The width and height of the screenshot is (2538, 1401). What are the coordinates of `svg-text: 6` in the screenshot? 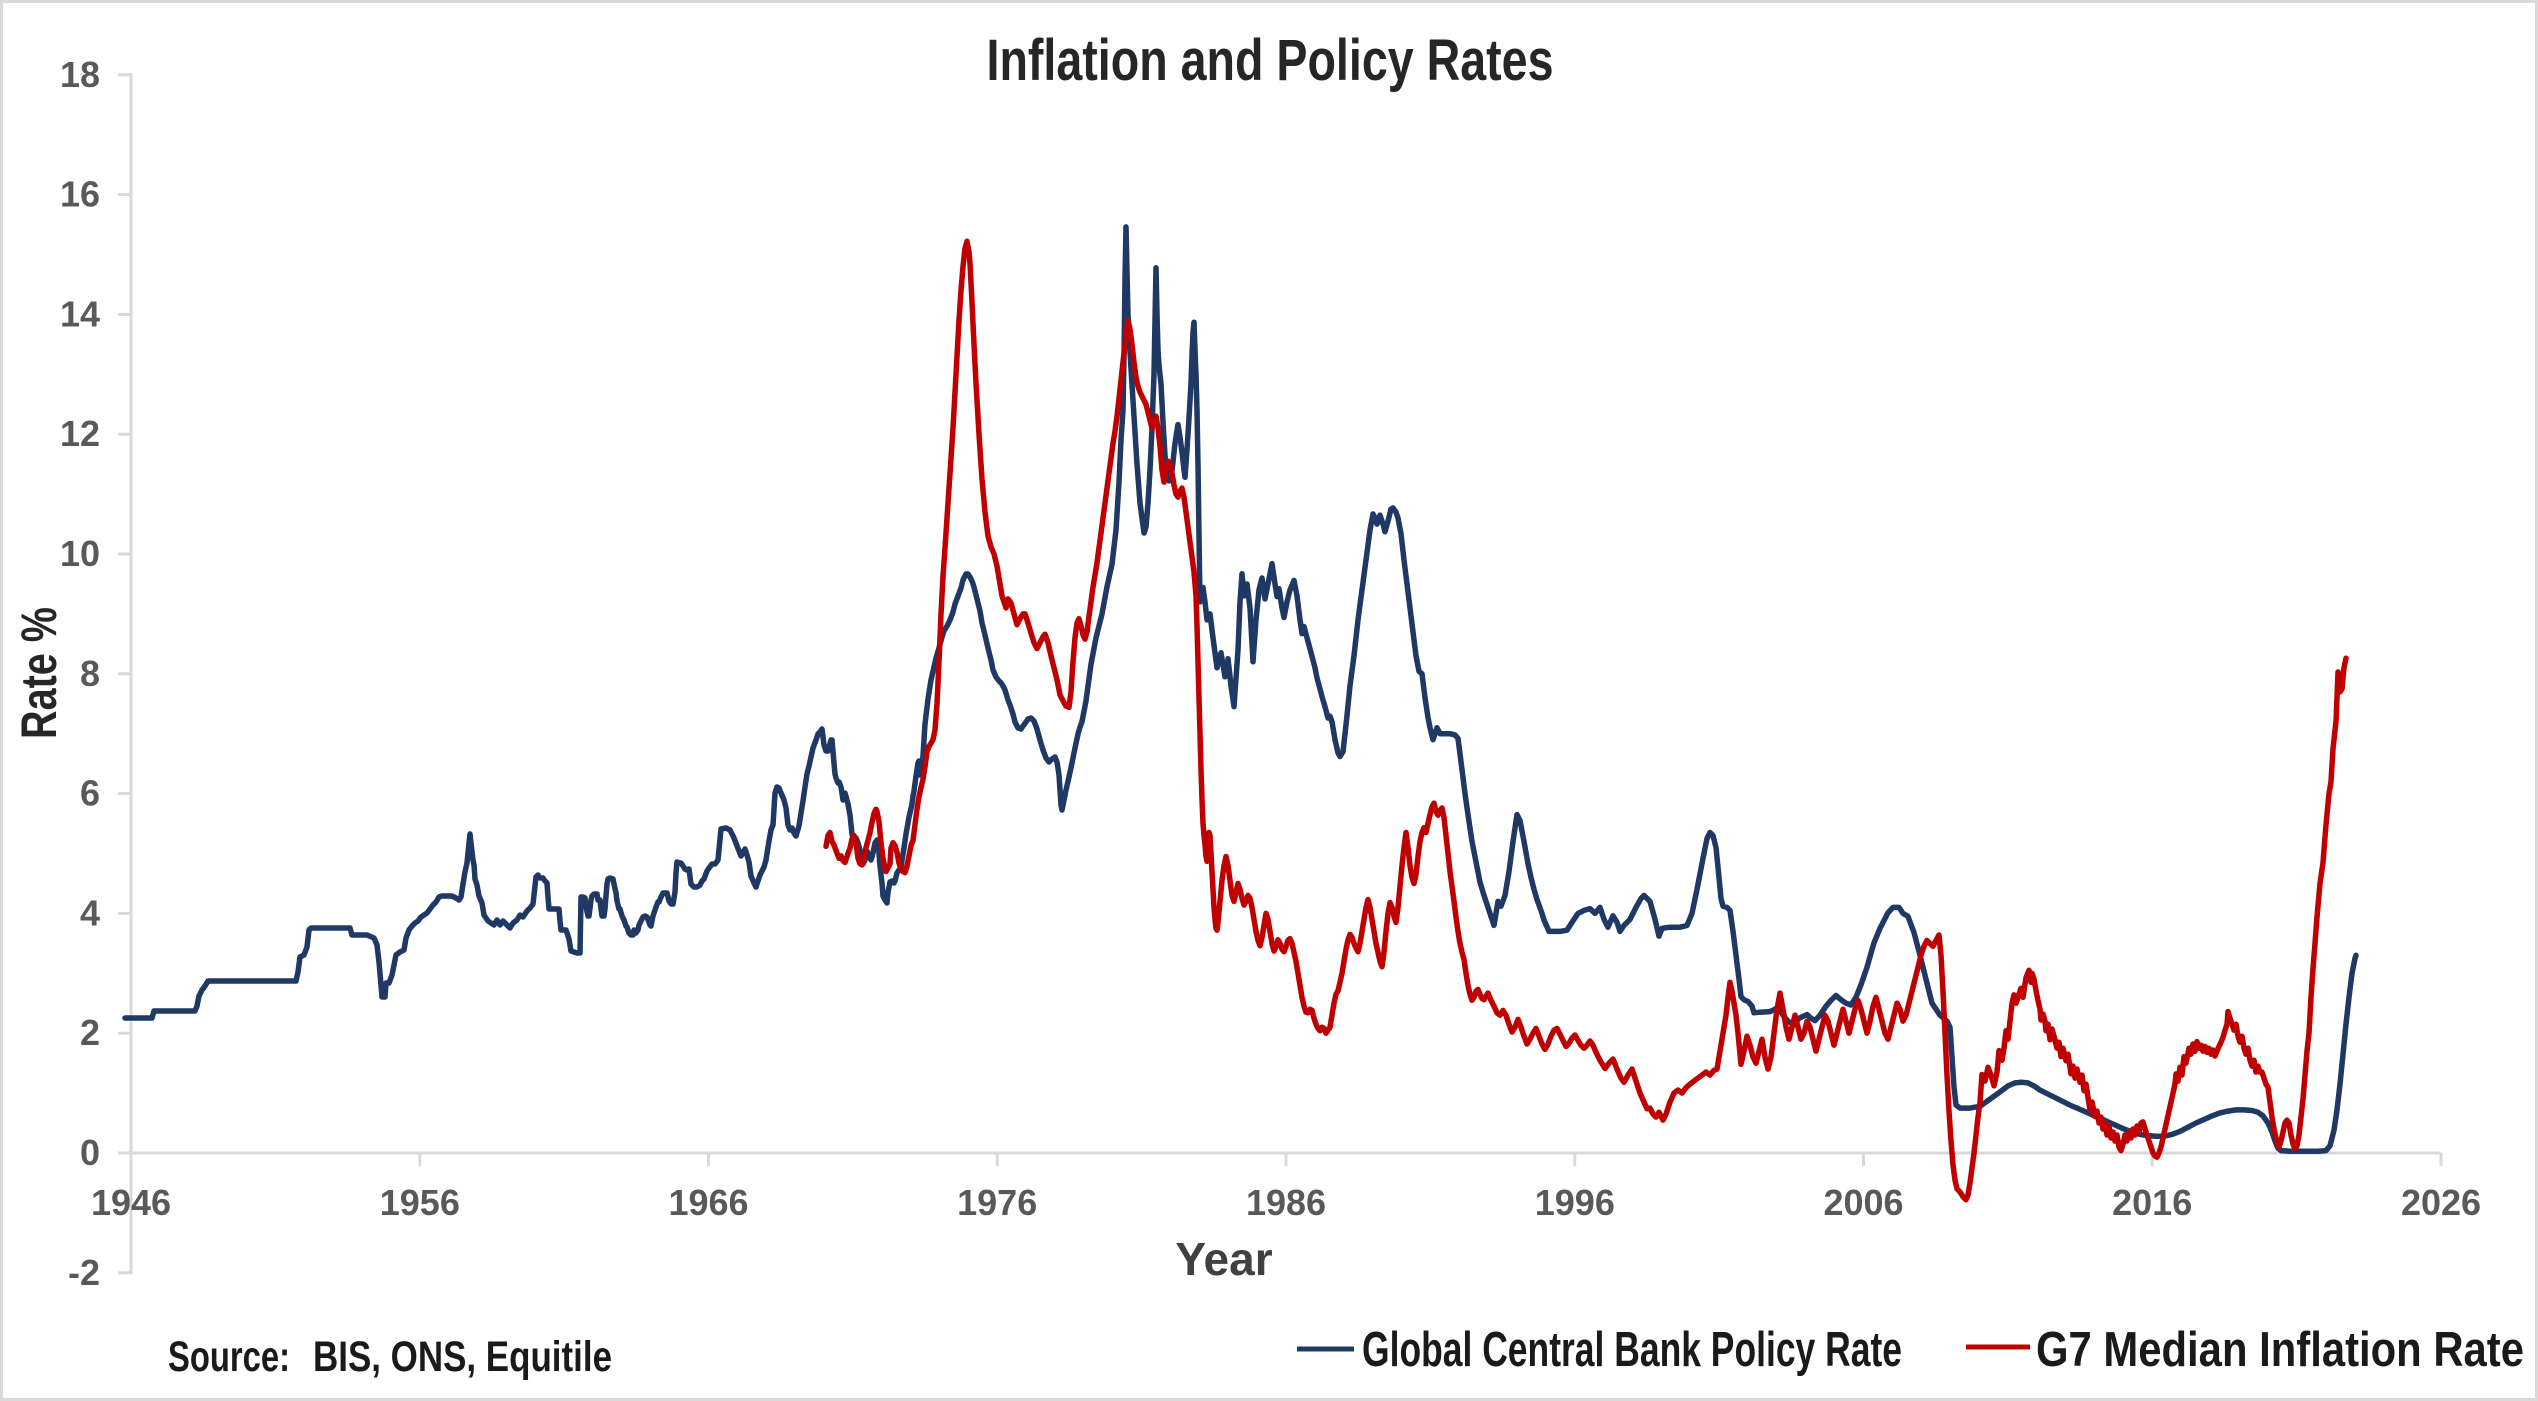 It's located at (90, 793).